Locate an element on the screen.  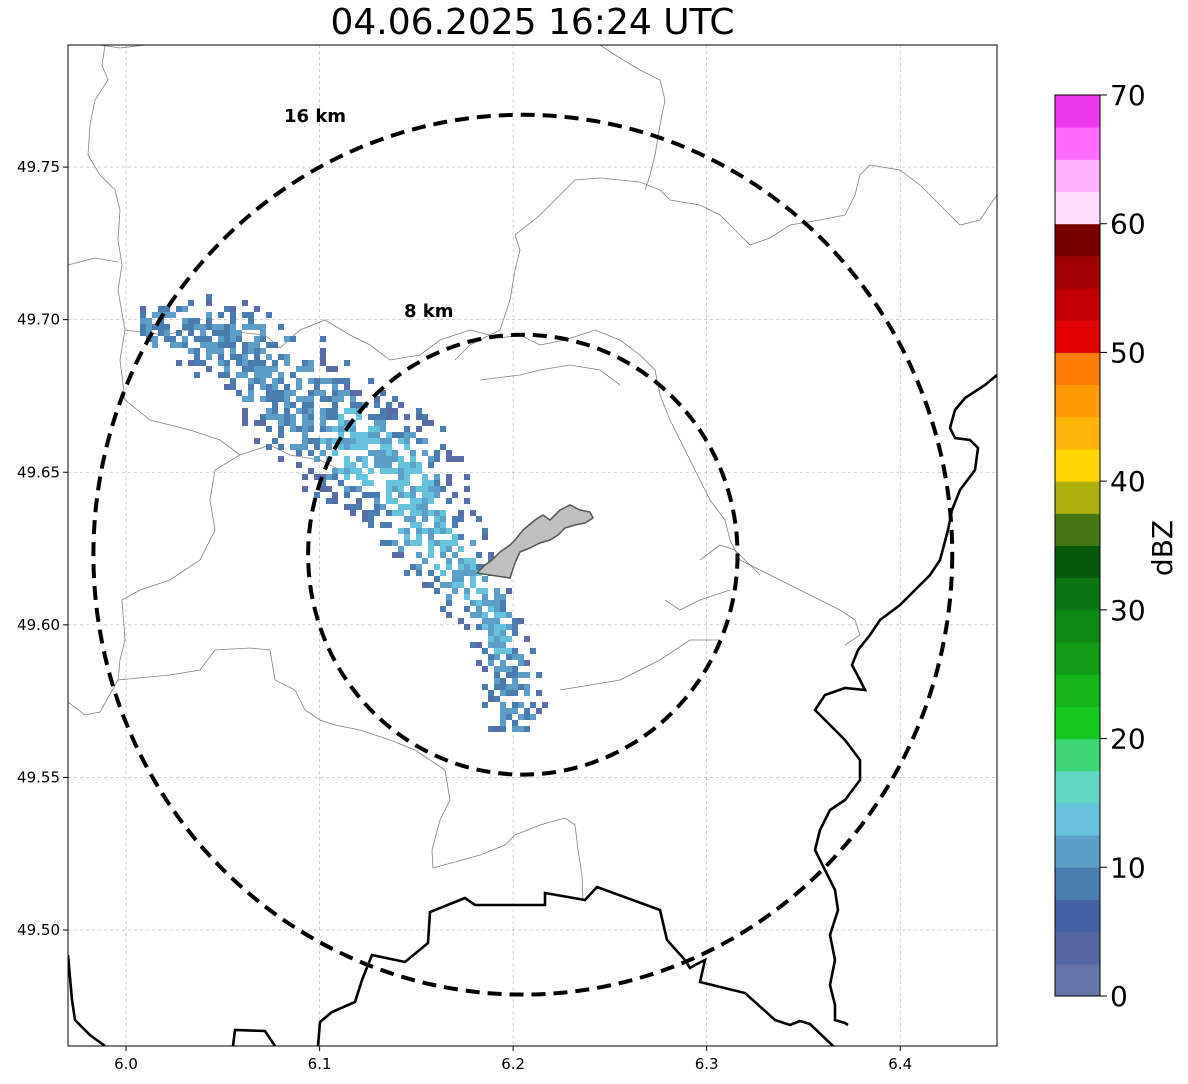
colorbar-tick-label: 10 is located at coordinates (1128, 867).